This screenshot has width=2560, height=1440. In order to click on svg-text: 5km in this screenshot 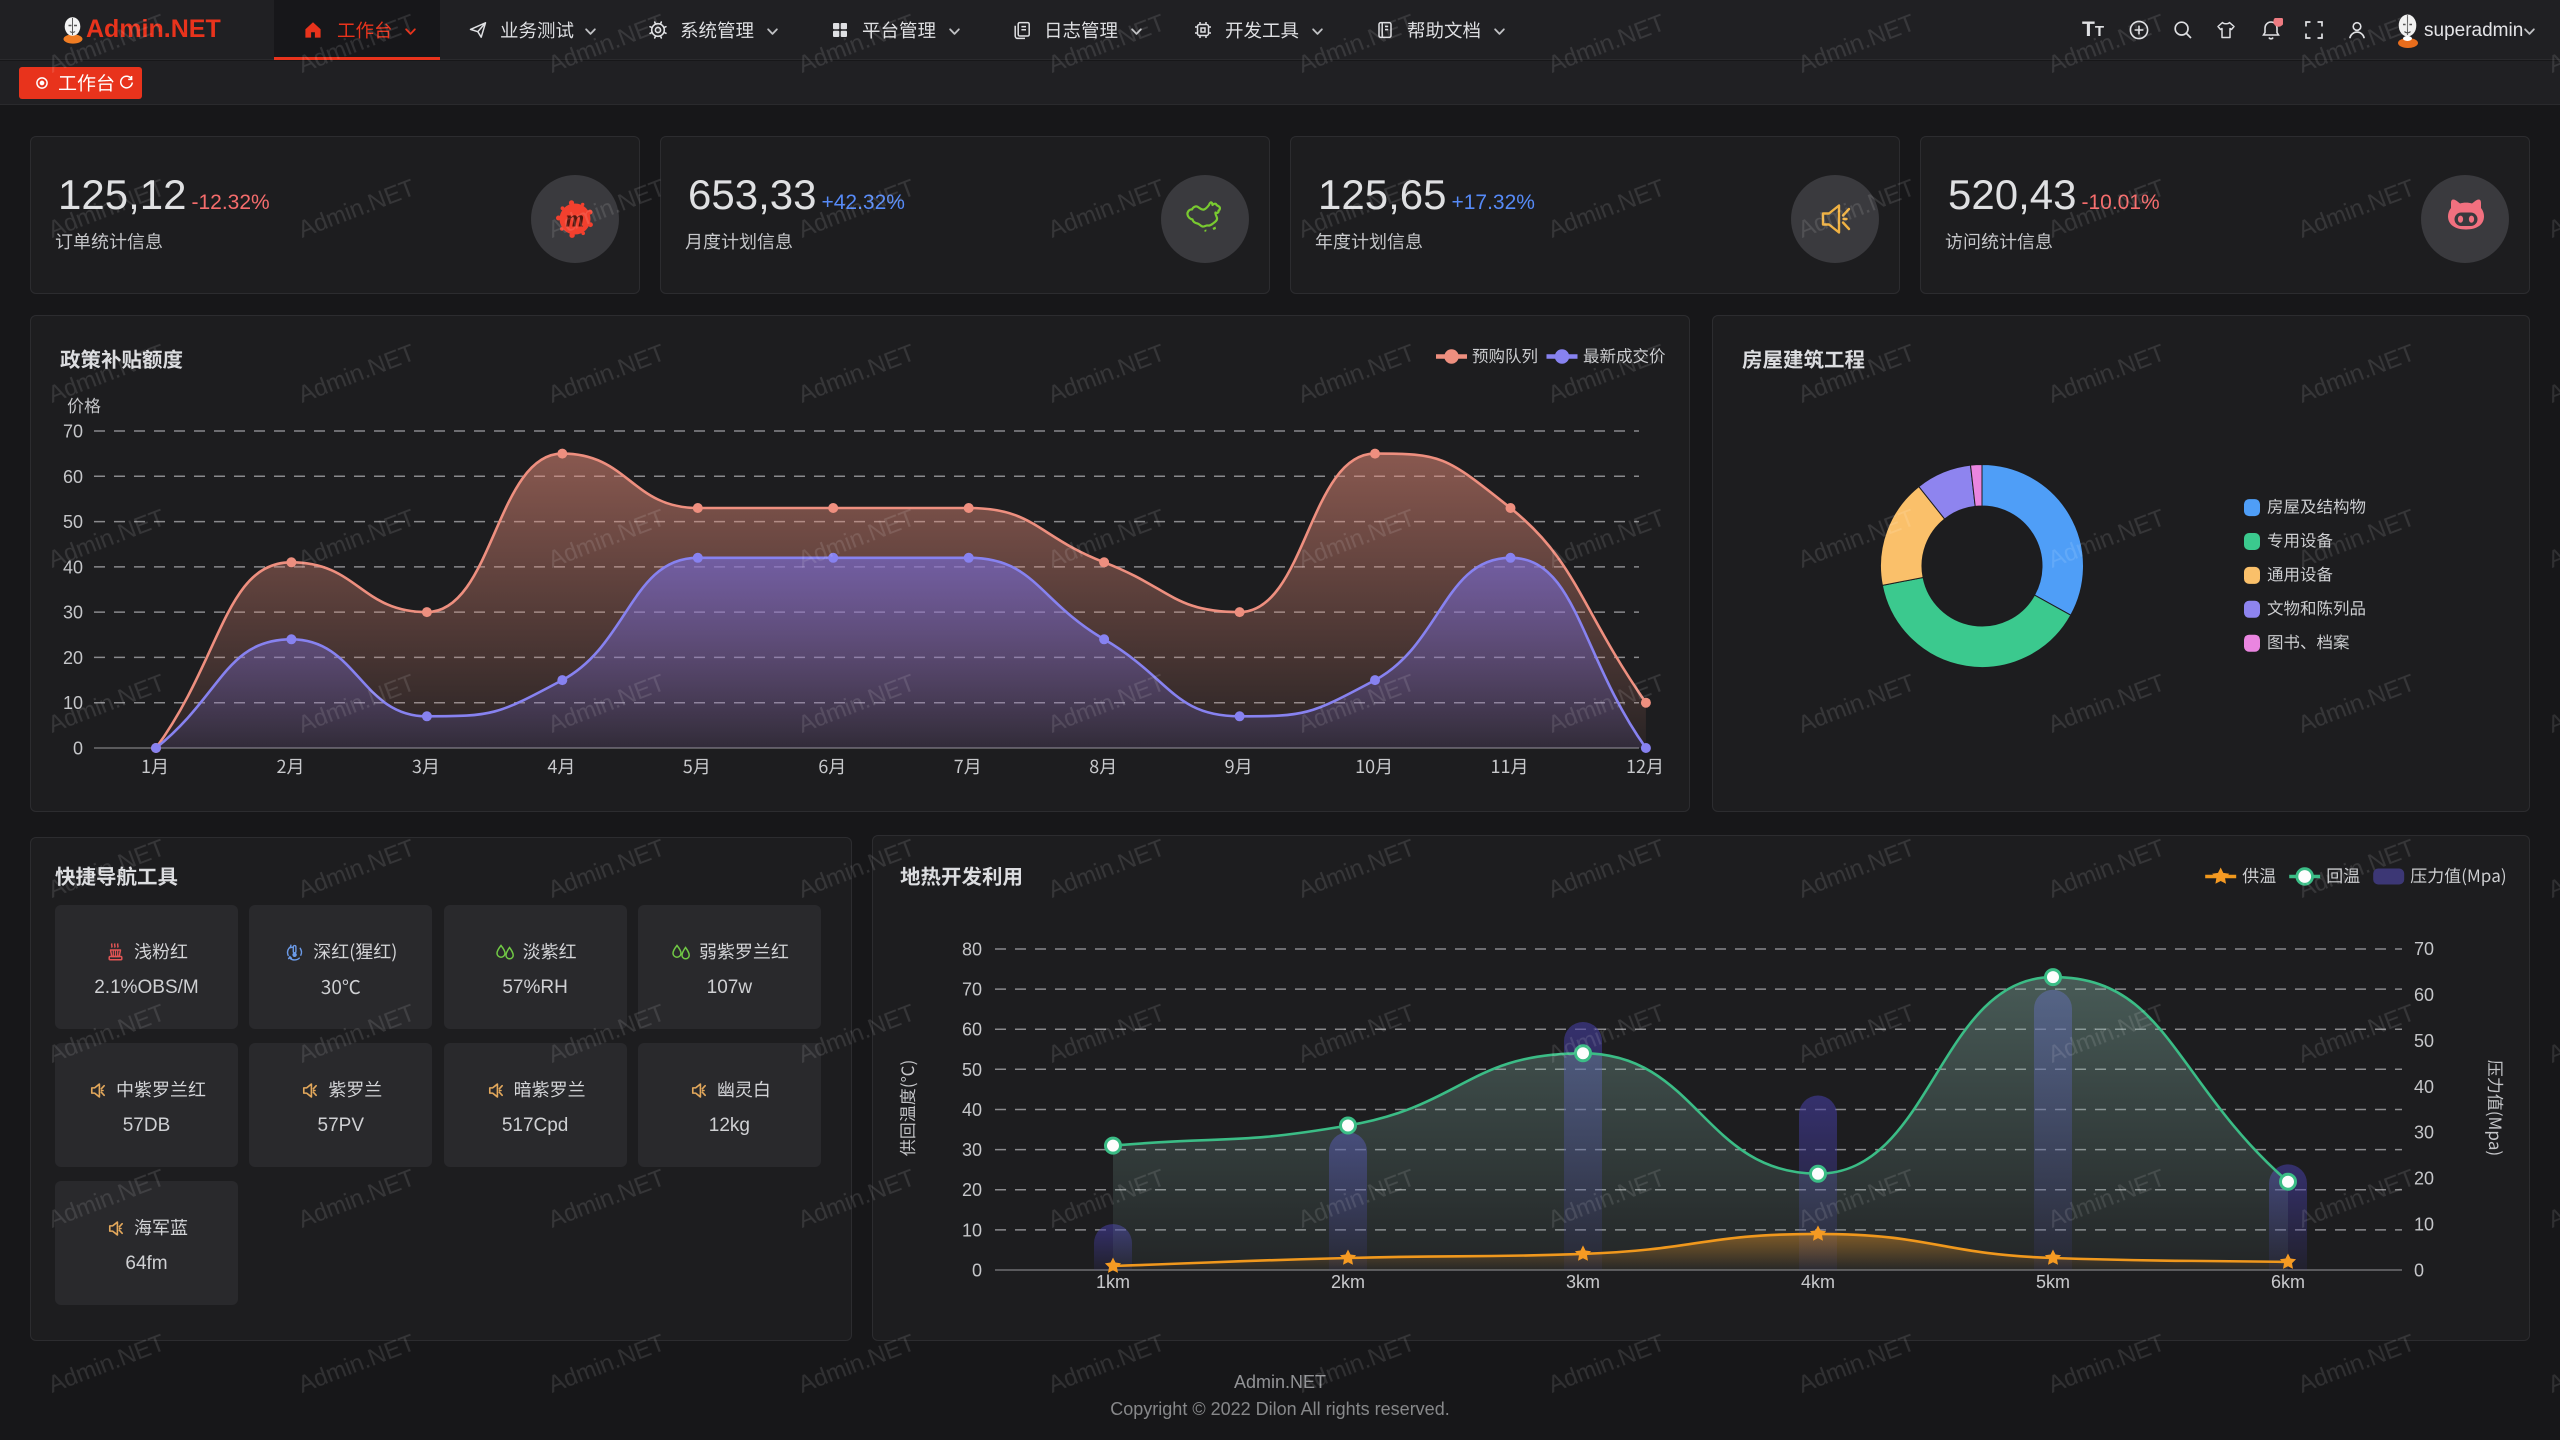, I will do `click(2053, 1282)`.